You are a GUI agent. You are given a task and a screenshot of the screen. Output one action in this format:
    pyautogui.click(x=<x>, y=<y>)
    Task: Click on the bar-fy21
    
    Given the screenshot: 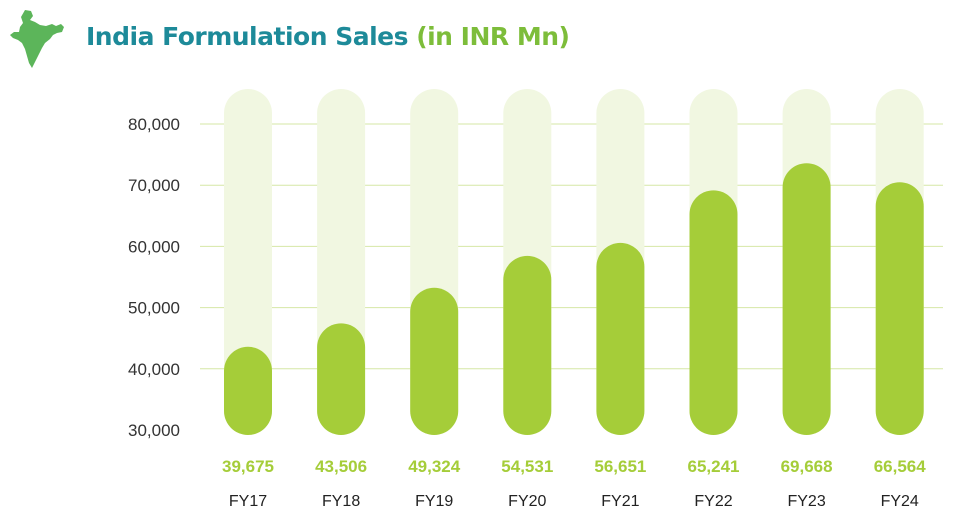 What is the action you would take?
    pyautogui.click(x=620, y=338)
    